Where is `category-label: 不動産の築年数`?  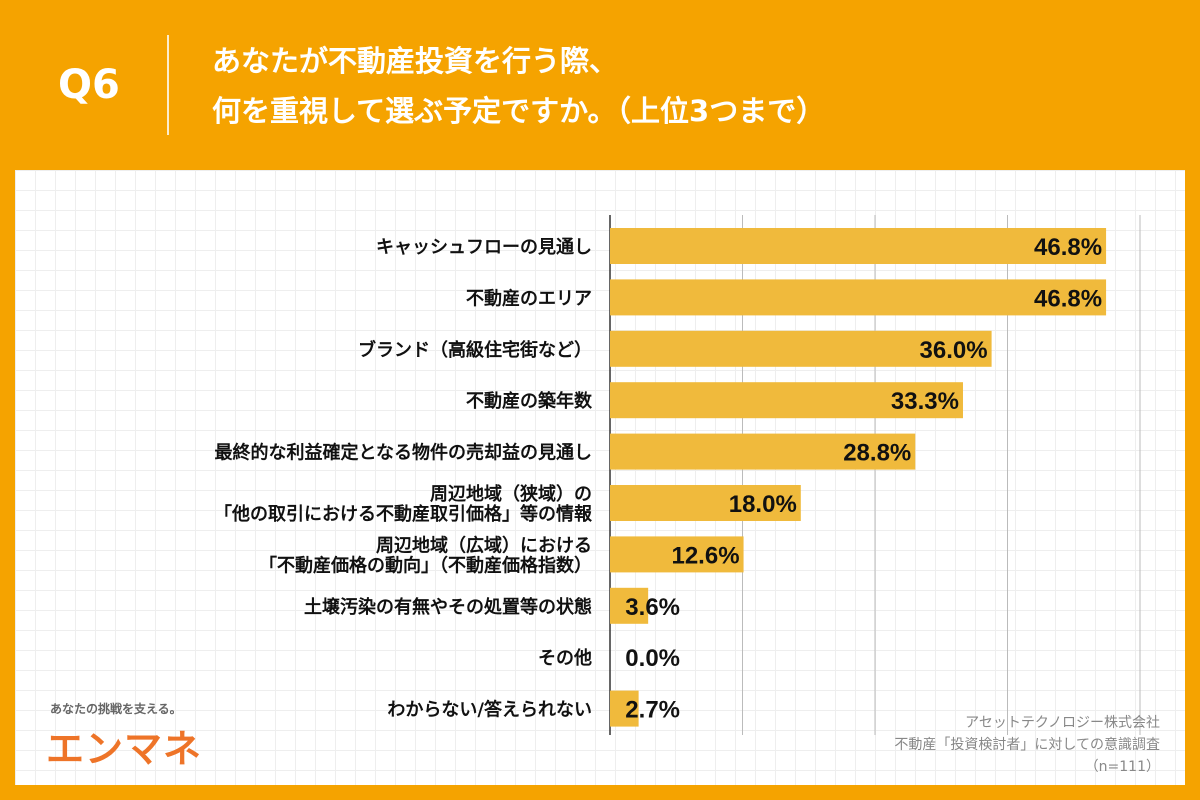
category-label: 不動産の築年数 is located at coordinates (529, 401).